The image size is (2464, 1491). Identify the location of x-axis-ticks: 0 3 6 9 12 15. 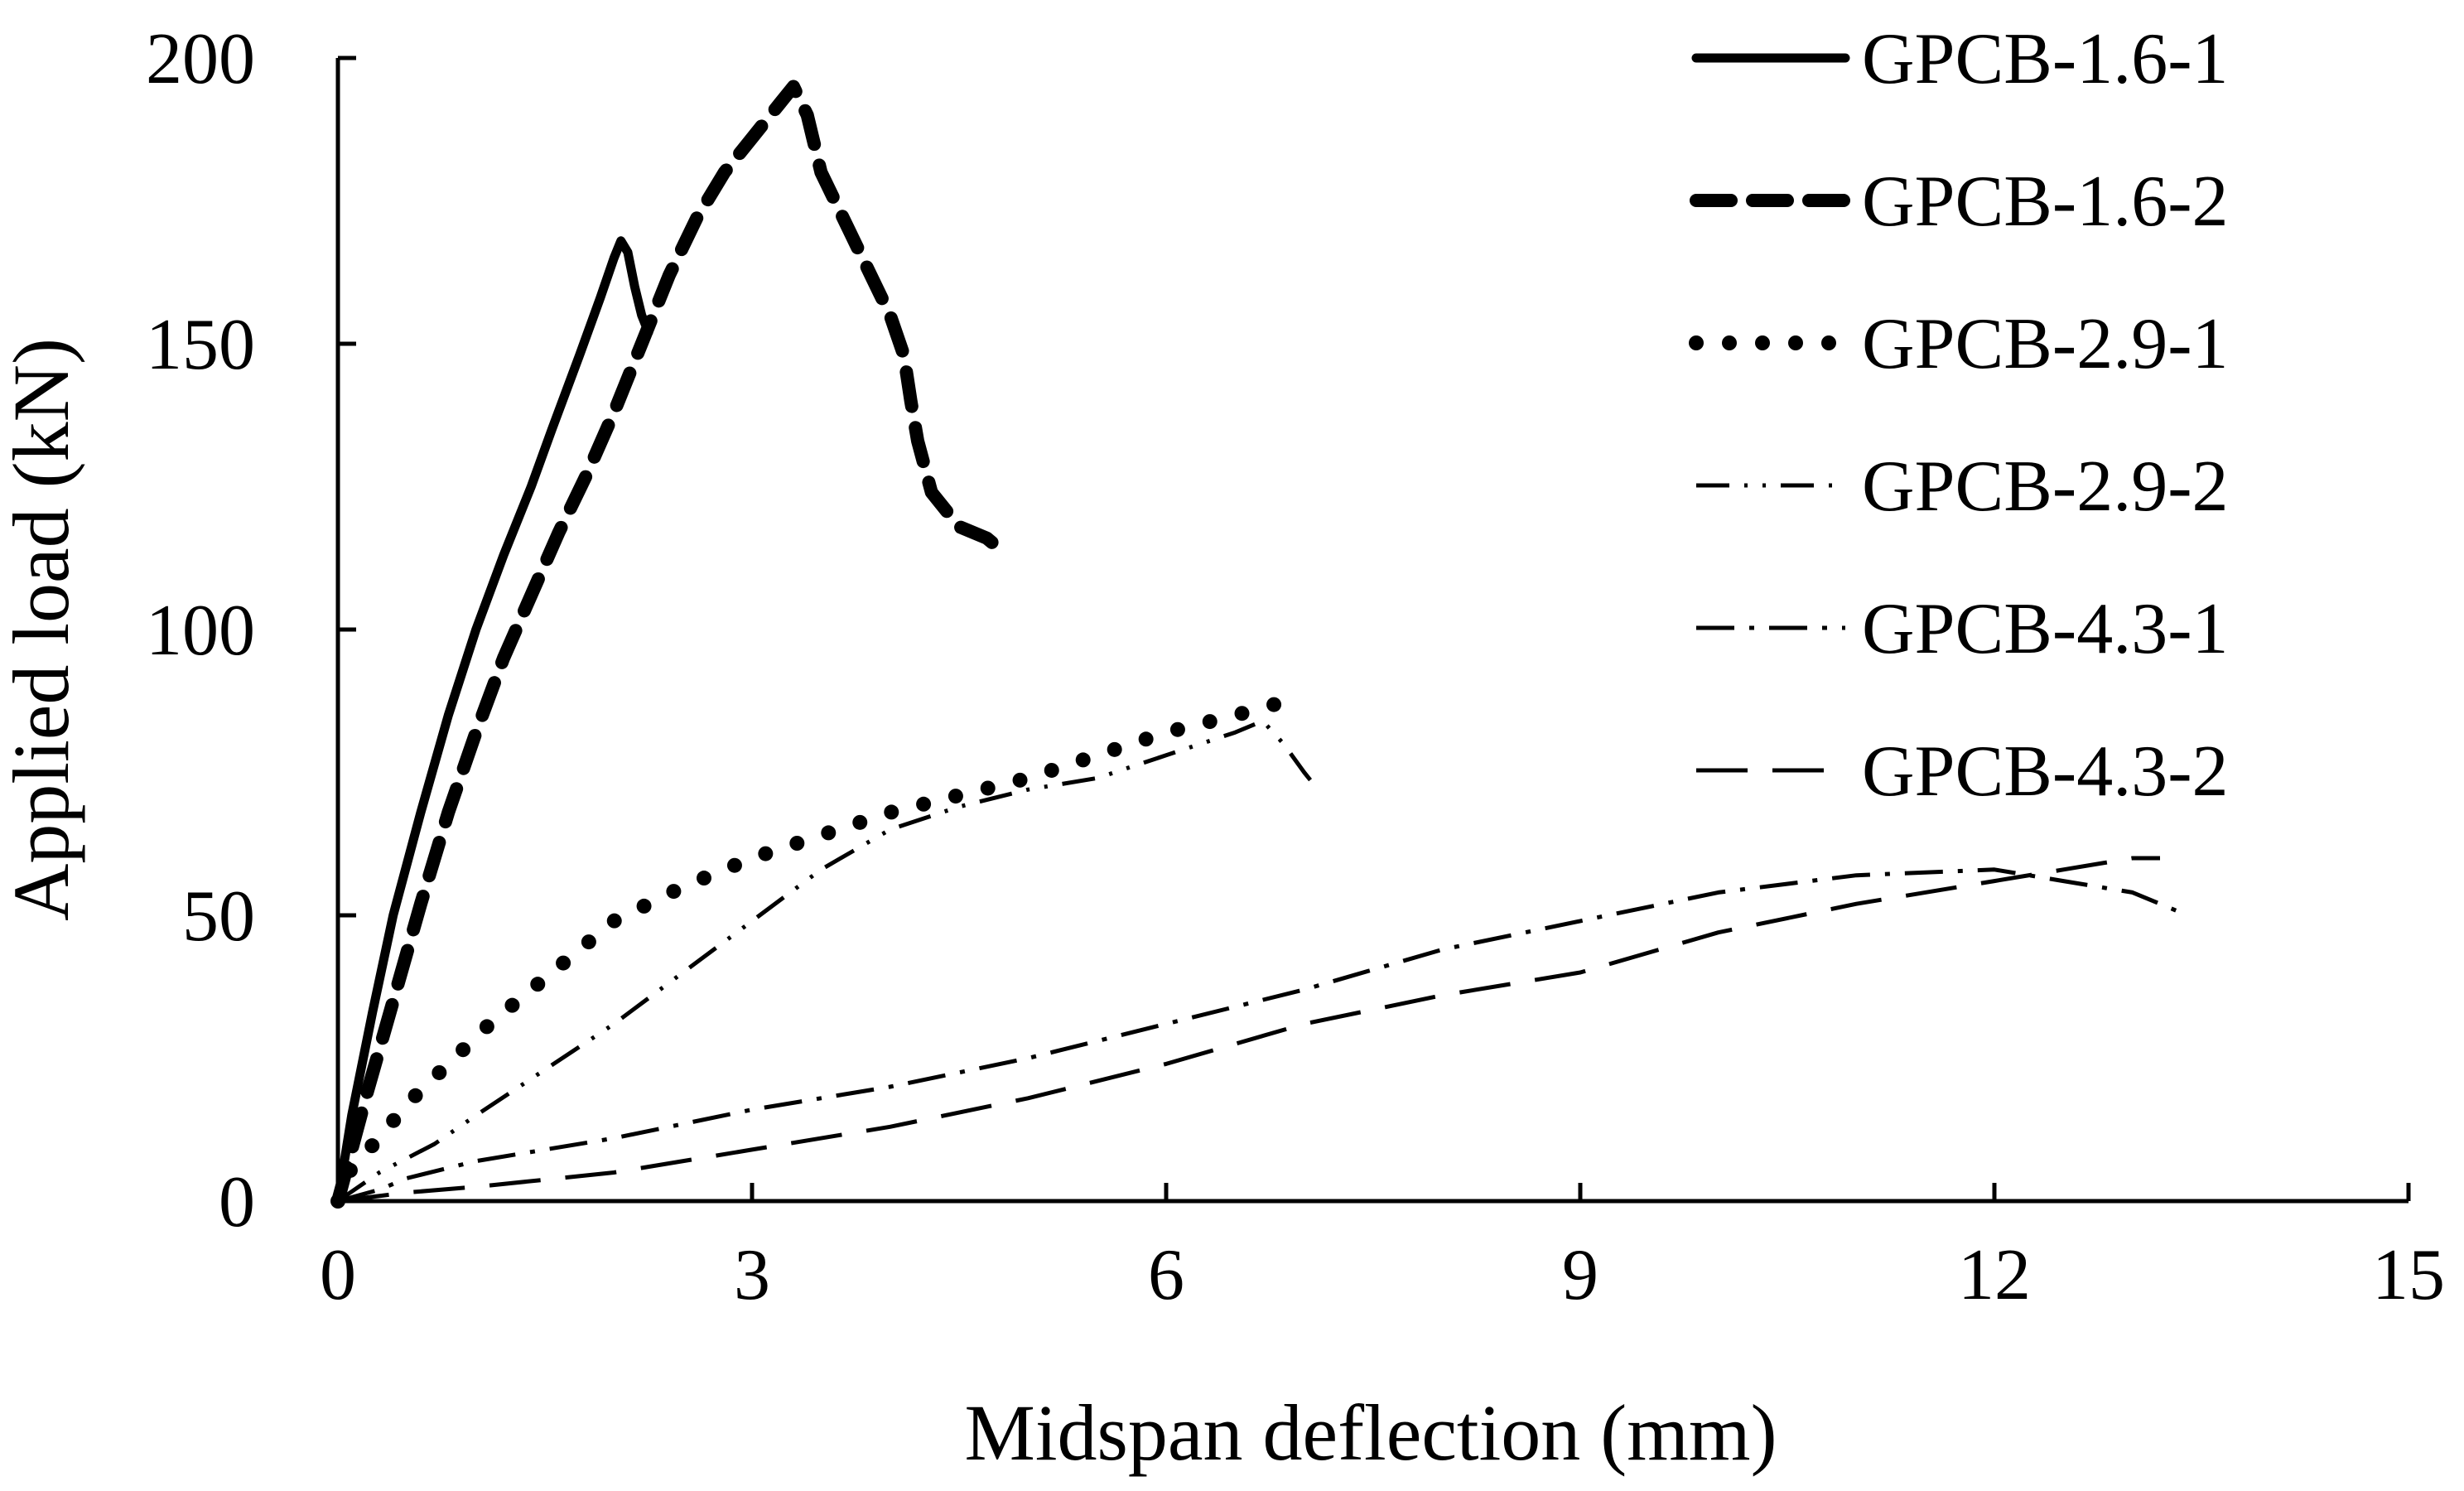
(1382, 1249).